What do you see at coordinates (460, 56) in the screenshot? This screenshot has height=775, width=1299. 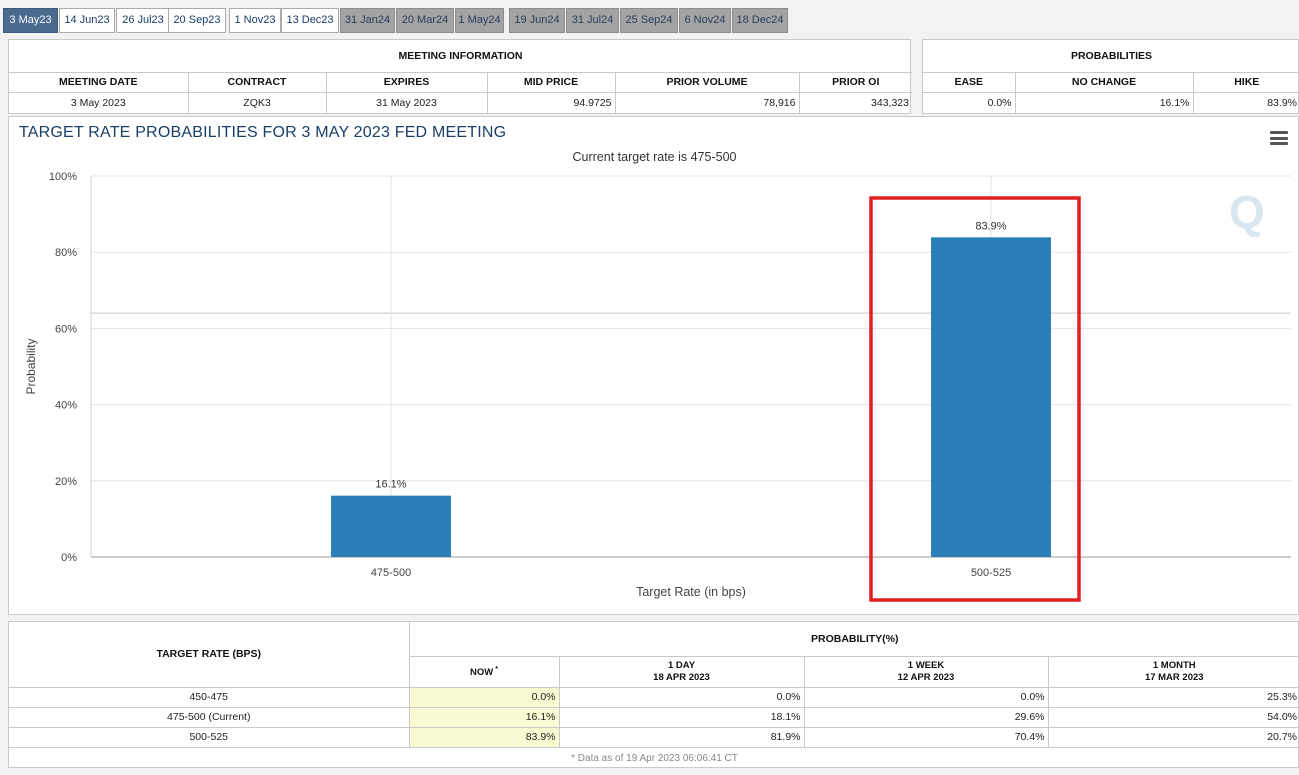 I see `meeting-information-title: MEETING INFORMATION` at bounding box center [460, 56].